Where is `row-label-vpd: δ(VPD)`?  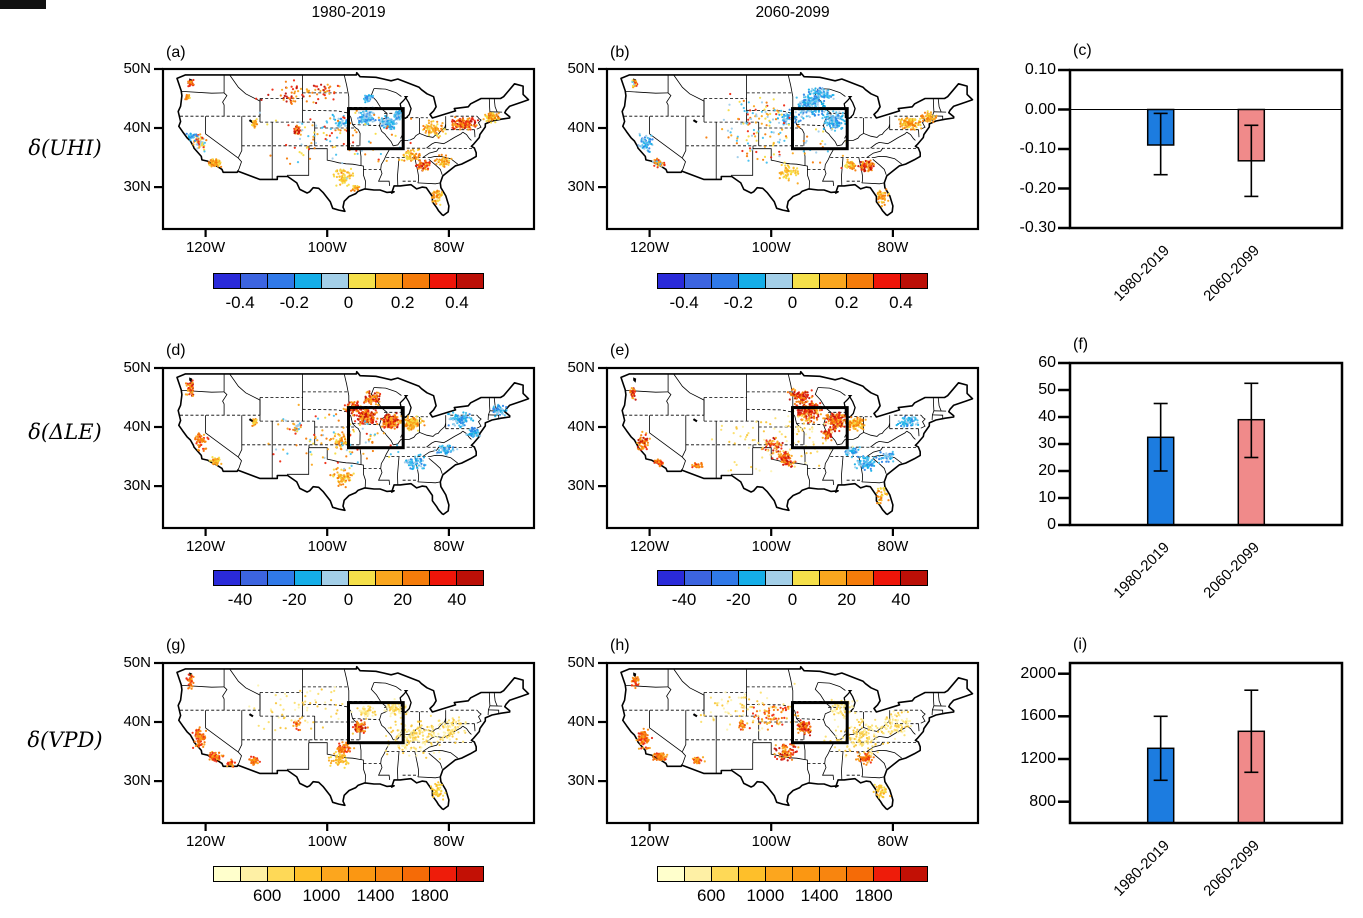 row-label-vpd: δ(VPD) is located at coordinates (65, 740).